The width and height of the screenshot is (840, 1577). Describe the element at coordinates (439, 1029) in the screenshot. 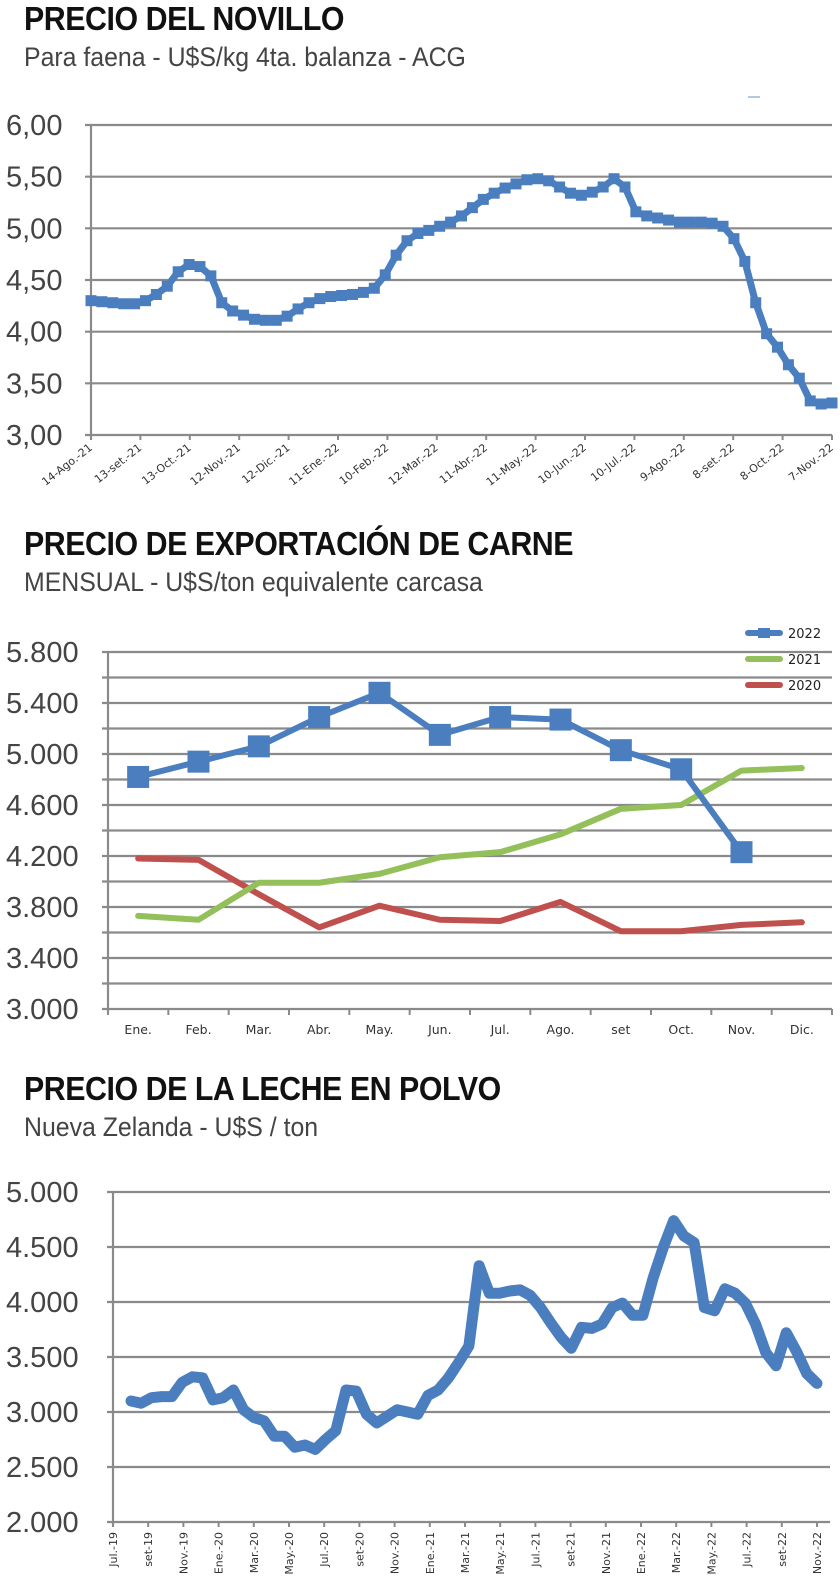

I see `x-tick-label: Jun.` at that location.